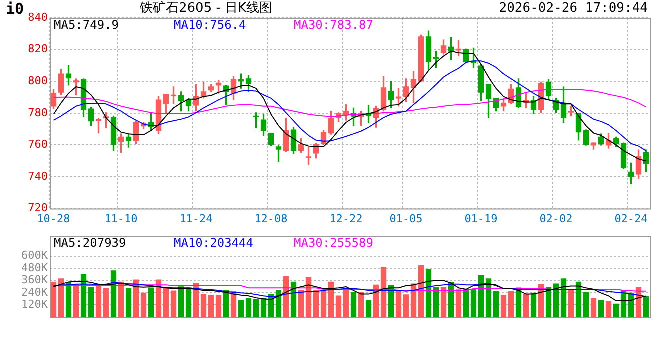  I want to click on y-tick-label: 820, so click(38, 49).